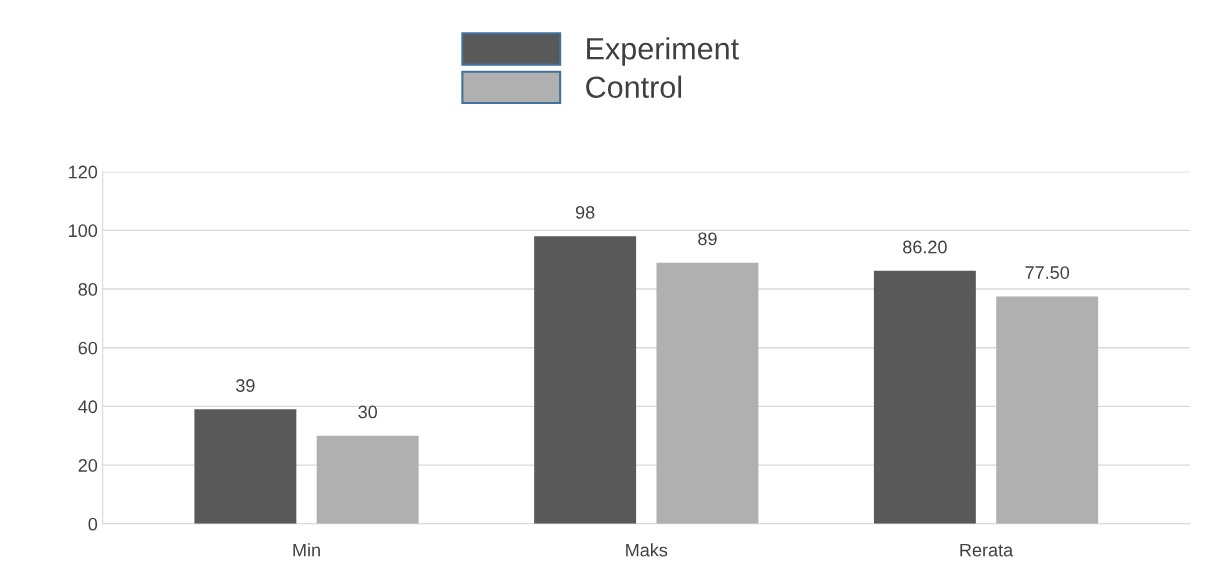  What do you see at coordinates (925, 247) in the screenshot?
I see `data-label: 86.20` at bounding box center [925, 247].